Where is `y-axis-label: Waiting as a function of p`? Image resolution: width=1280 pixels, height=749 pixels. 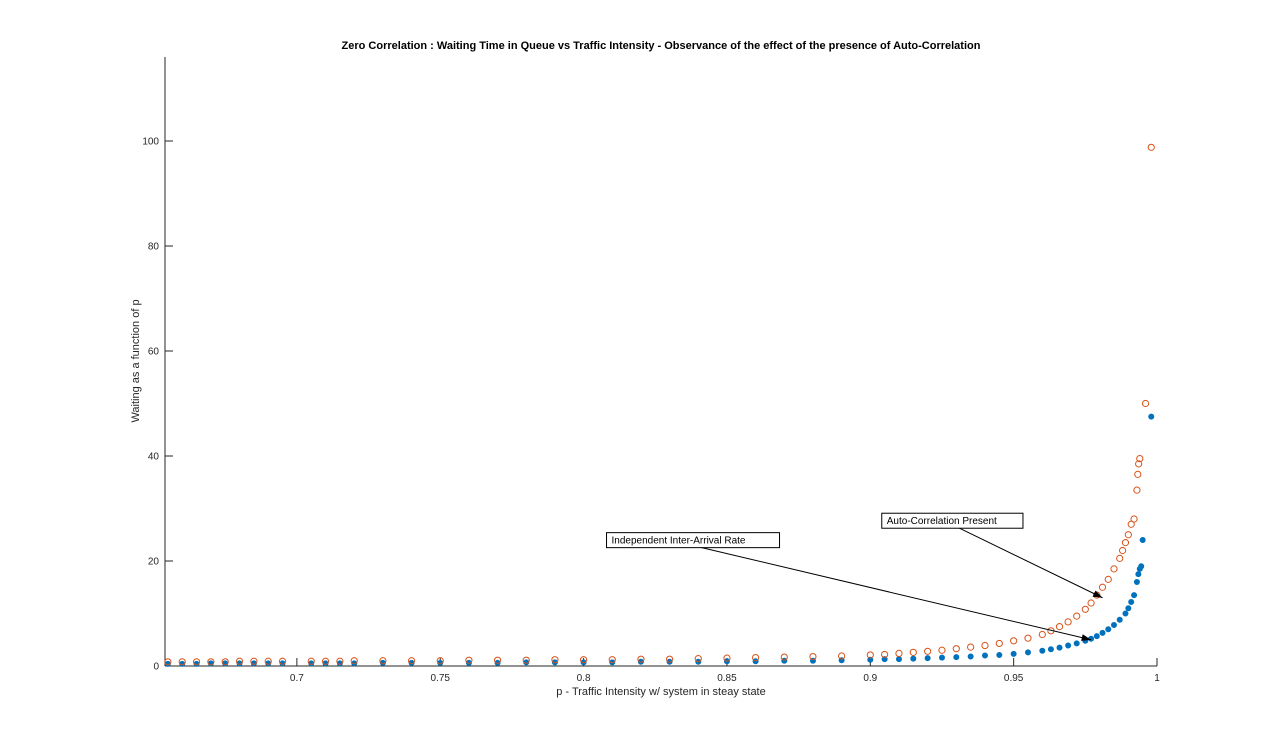 y-axis-label: Waiting as a function of p is located at coordinates (136, 360).